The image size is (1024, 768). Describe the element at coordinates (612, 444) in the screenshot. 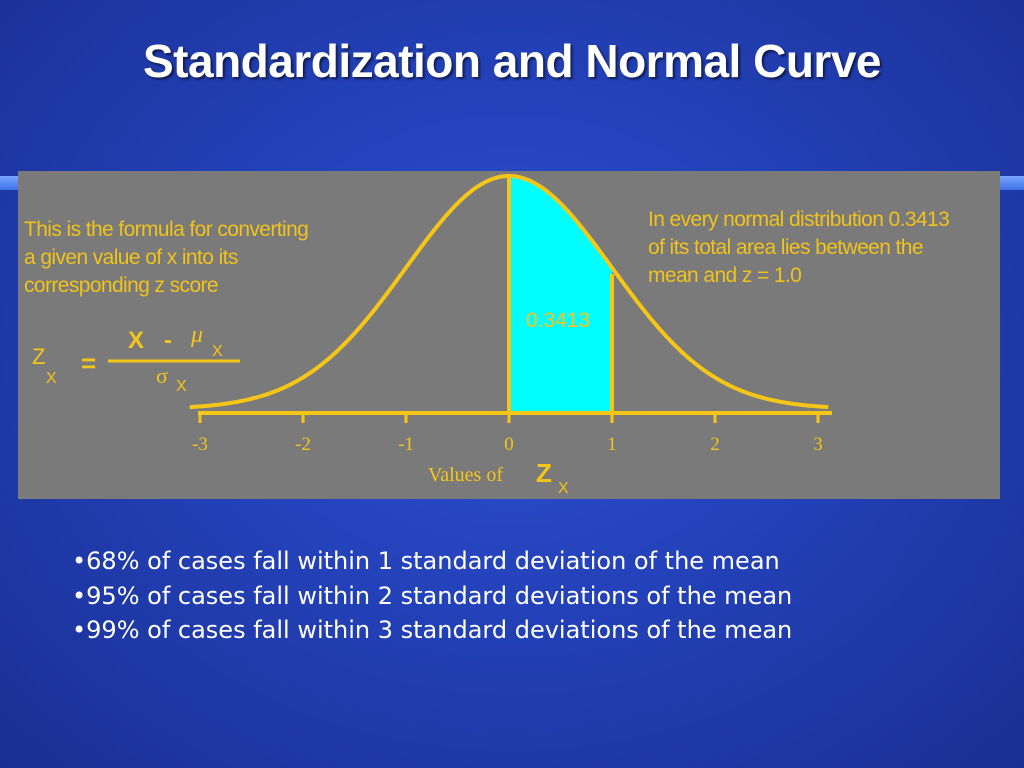

I see `x-axis-tick-label: 1` at that location.